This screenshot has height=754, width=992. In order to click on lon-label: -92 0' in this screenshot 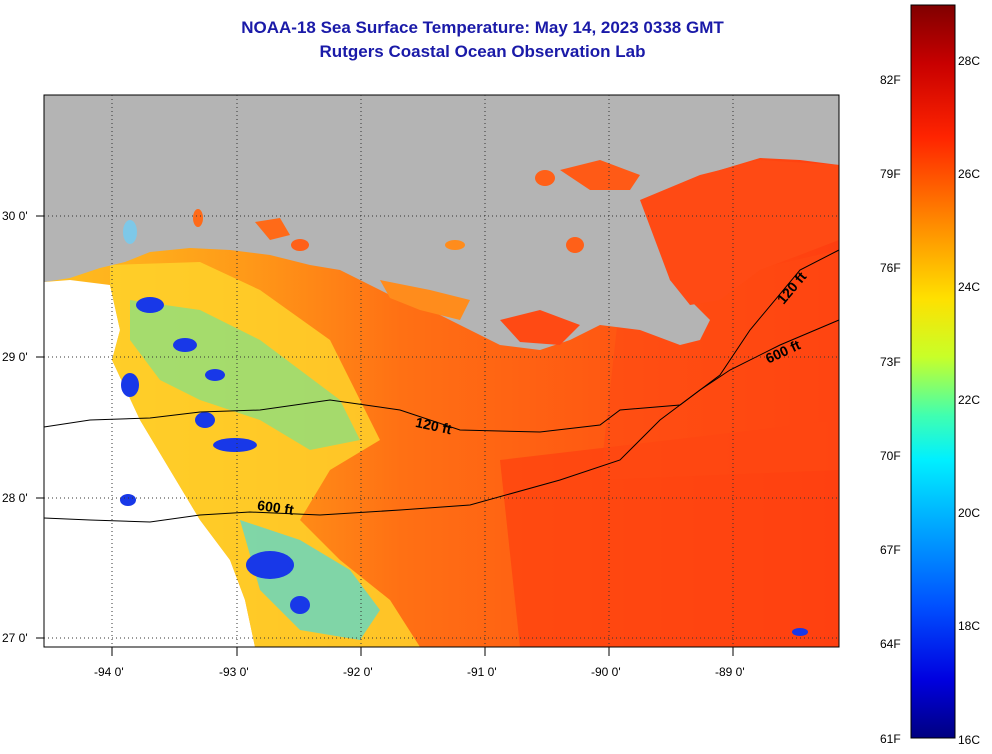, I will do `click(358, 672)`.